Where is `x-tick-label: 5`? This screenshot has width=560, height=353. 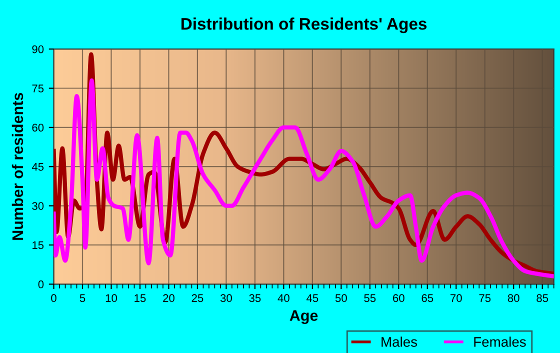 x-tick-label: 5 is located at coordinates (83, 298).